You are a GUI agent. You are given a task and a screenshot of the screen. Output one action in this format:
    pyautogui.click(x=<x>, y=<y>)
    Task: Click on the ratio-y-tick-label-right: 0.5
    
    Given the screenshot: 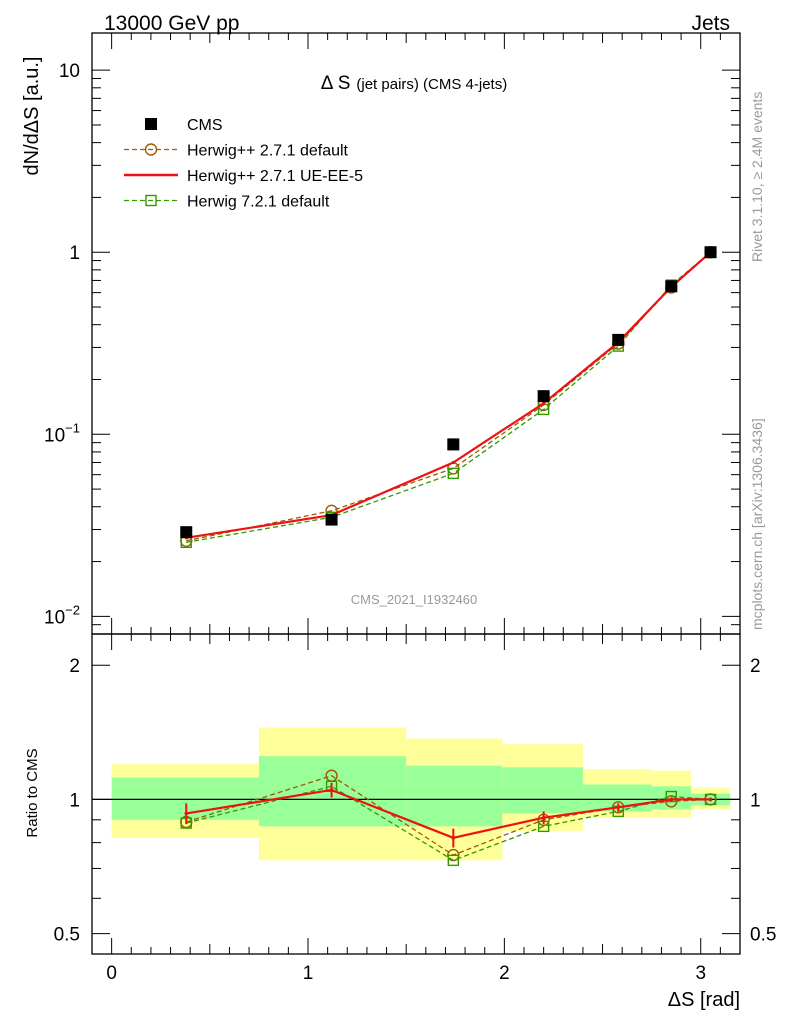 What is the action you would take?
    pyautogui.click(x=763, y=935)
    